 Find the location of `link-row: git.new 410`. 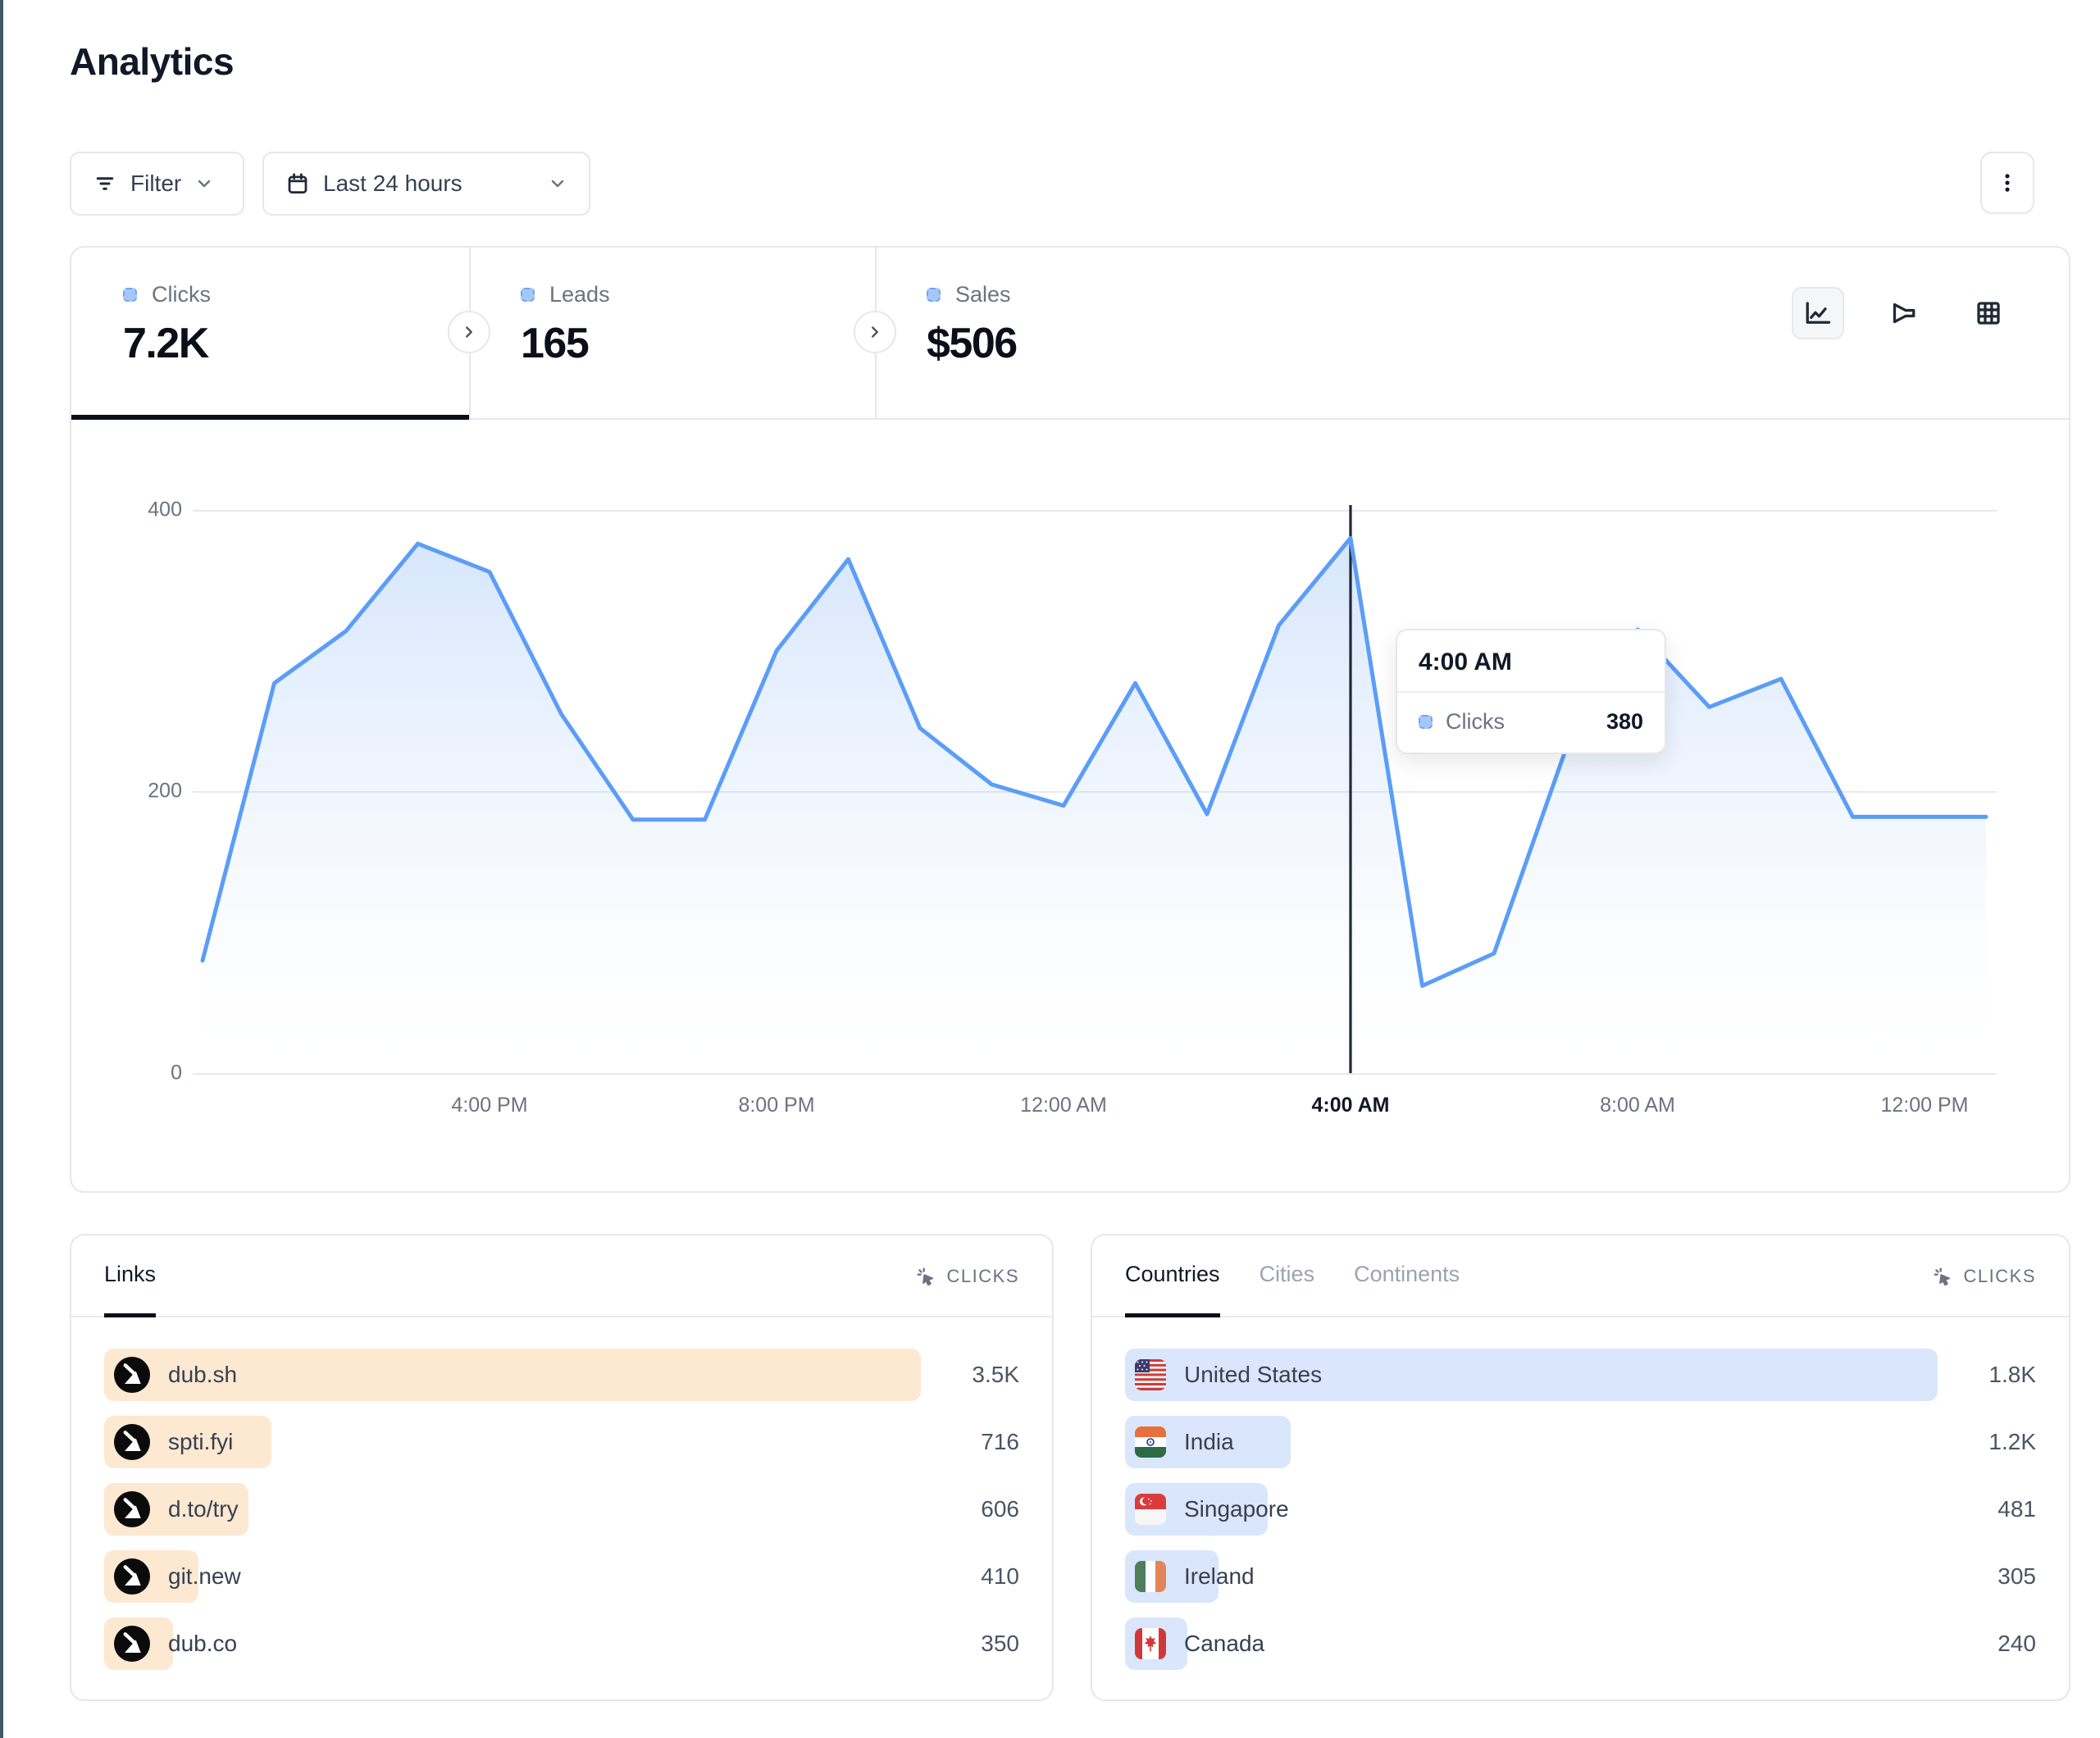

link-row: git.new 410 is located at coordinates (561, 1576).